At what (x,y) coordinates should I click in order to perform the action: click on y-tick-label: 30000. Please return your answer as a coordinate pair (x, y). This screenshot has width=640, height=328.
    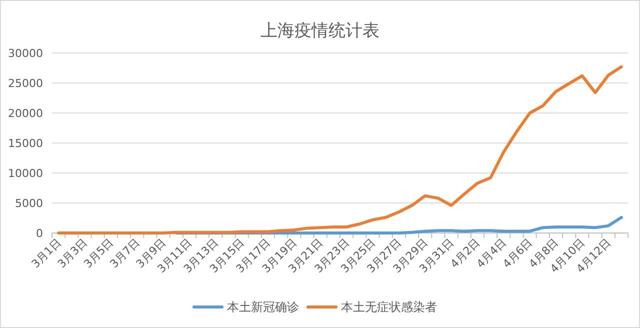
    Looking at the image, I should click on (25, 53).